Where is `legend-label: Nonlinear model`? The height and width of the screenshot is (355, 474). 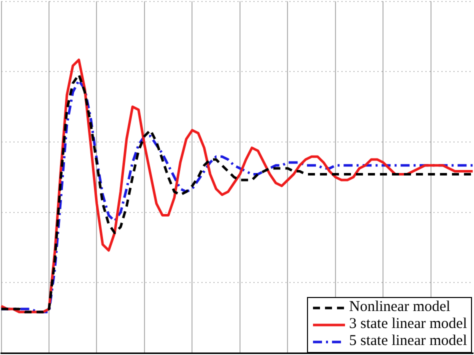
legend-label: Nonlinear model is located at coordinates (399, 307).